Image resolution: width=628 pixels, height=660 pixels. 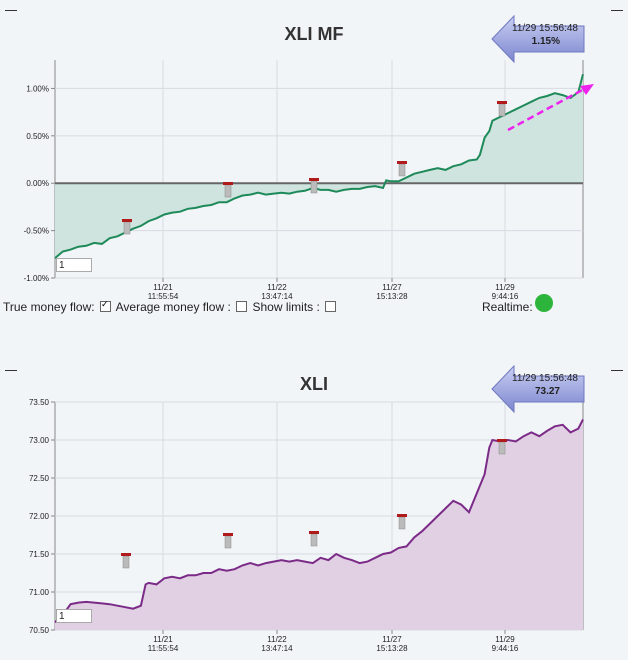 What do you see at coordinates (39, 630) in the screenshot?
I see `price-y-tick-label: 70.50` at bounding box center [39, 630].